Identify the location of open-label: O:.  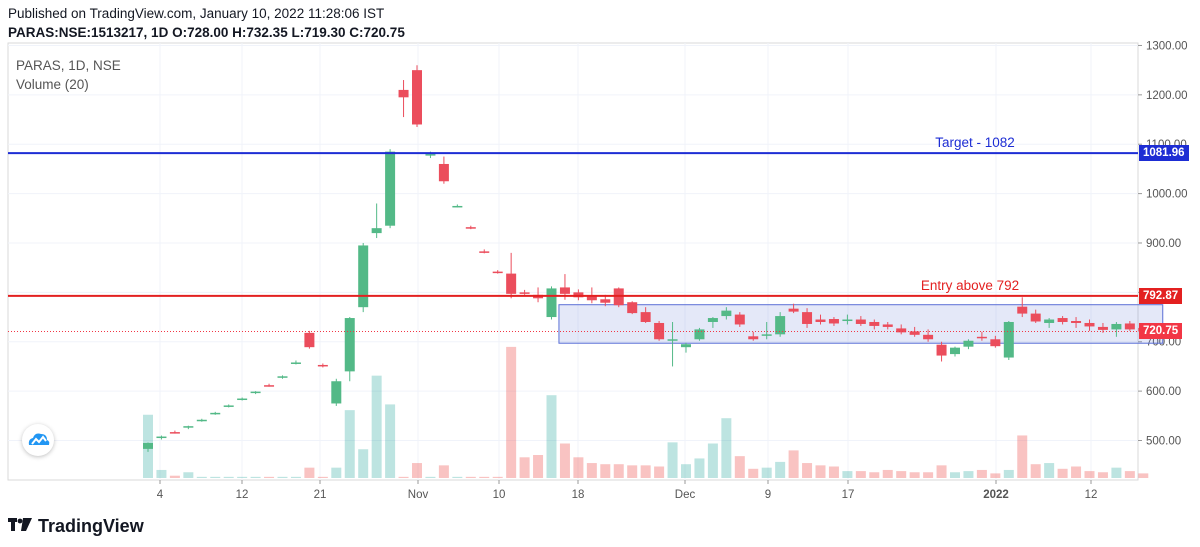
(180, 32).